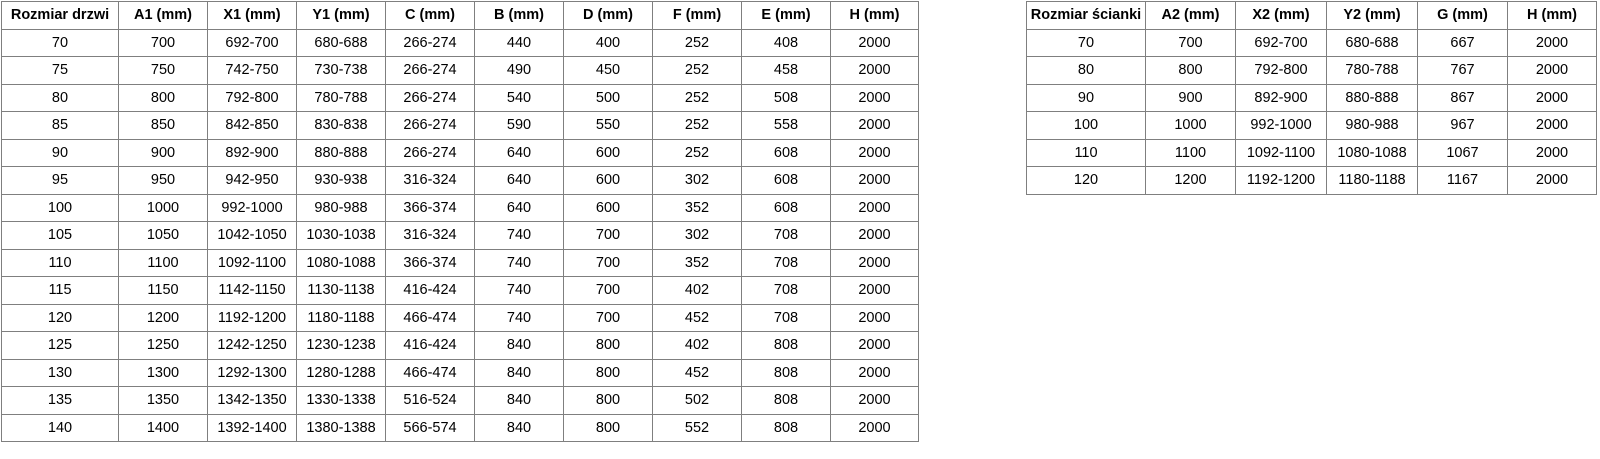 Image resolution: width=1600 pixels, height=459 pixels. Describe the element at coordinates (430, 180) in the screenshot. I see `table-cell: 316-324` at that location.